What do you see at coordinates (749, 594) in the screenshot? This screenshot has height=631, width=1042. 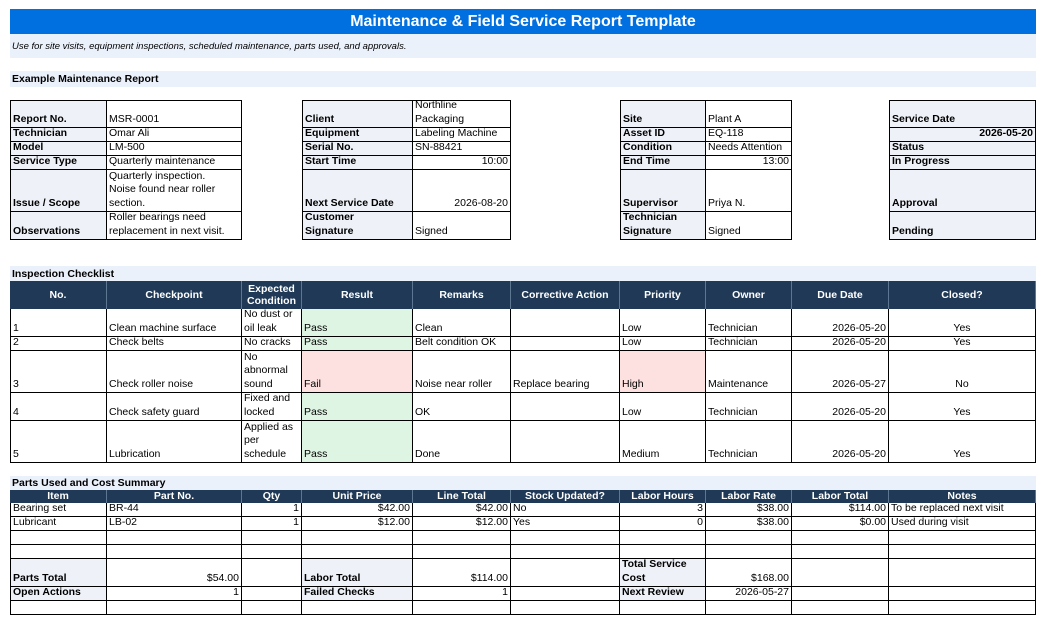 I see `total-value: 2026-05-27` at bounding box center [749, 594].